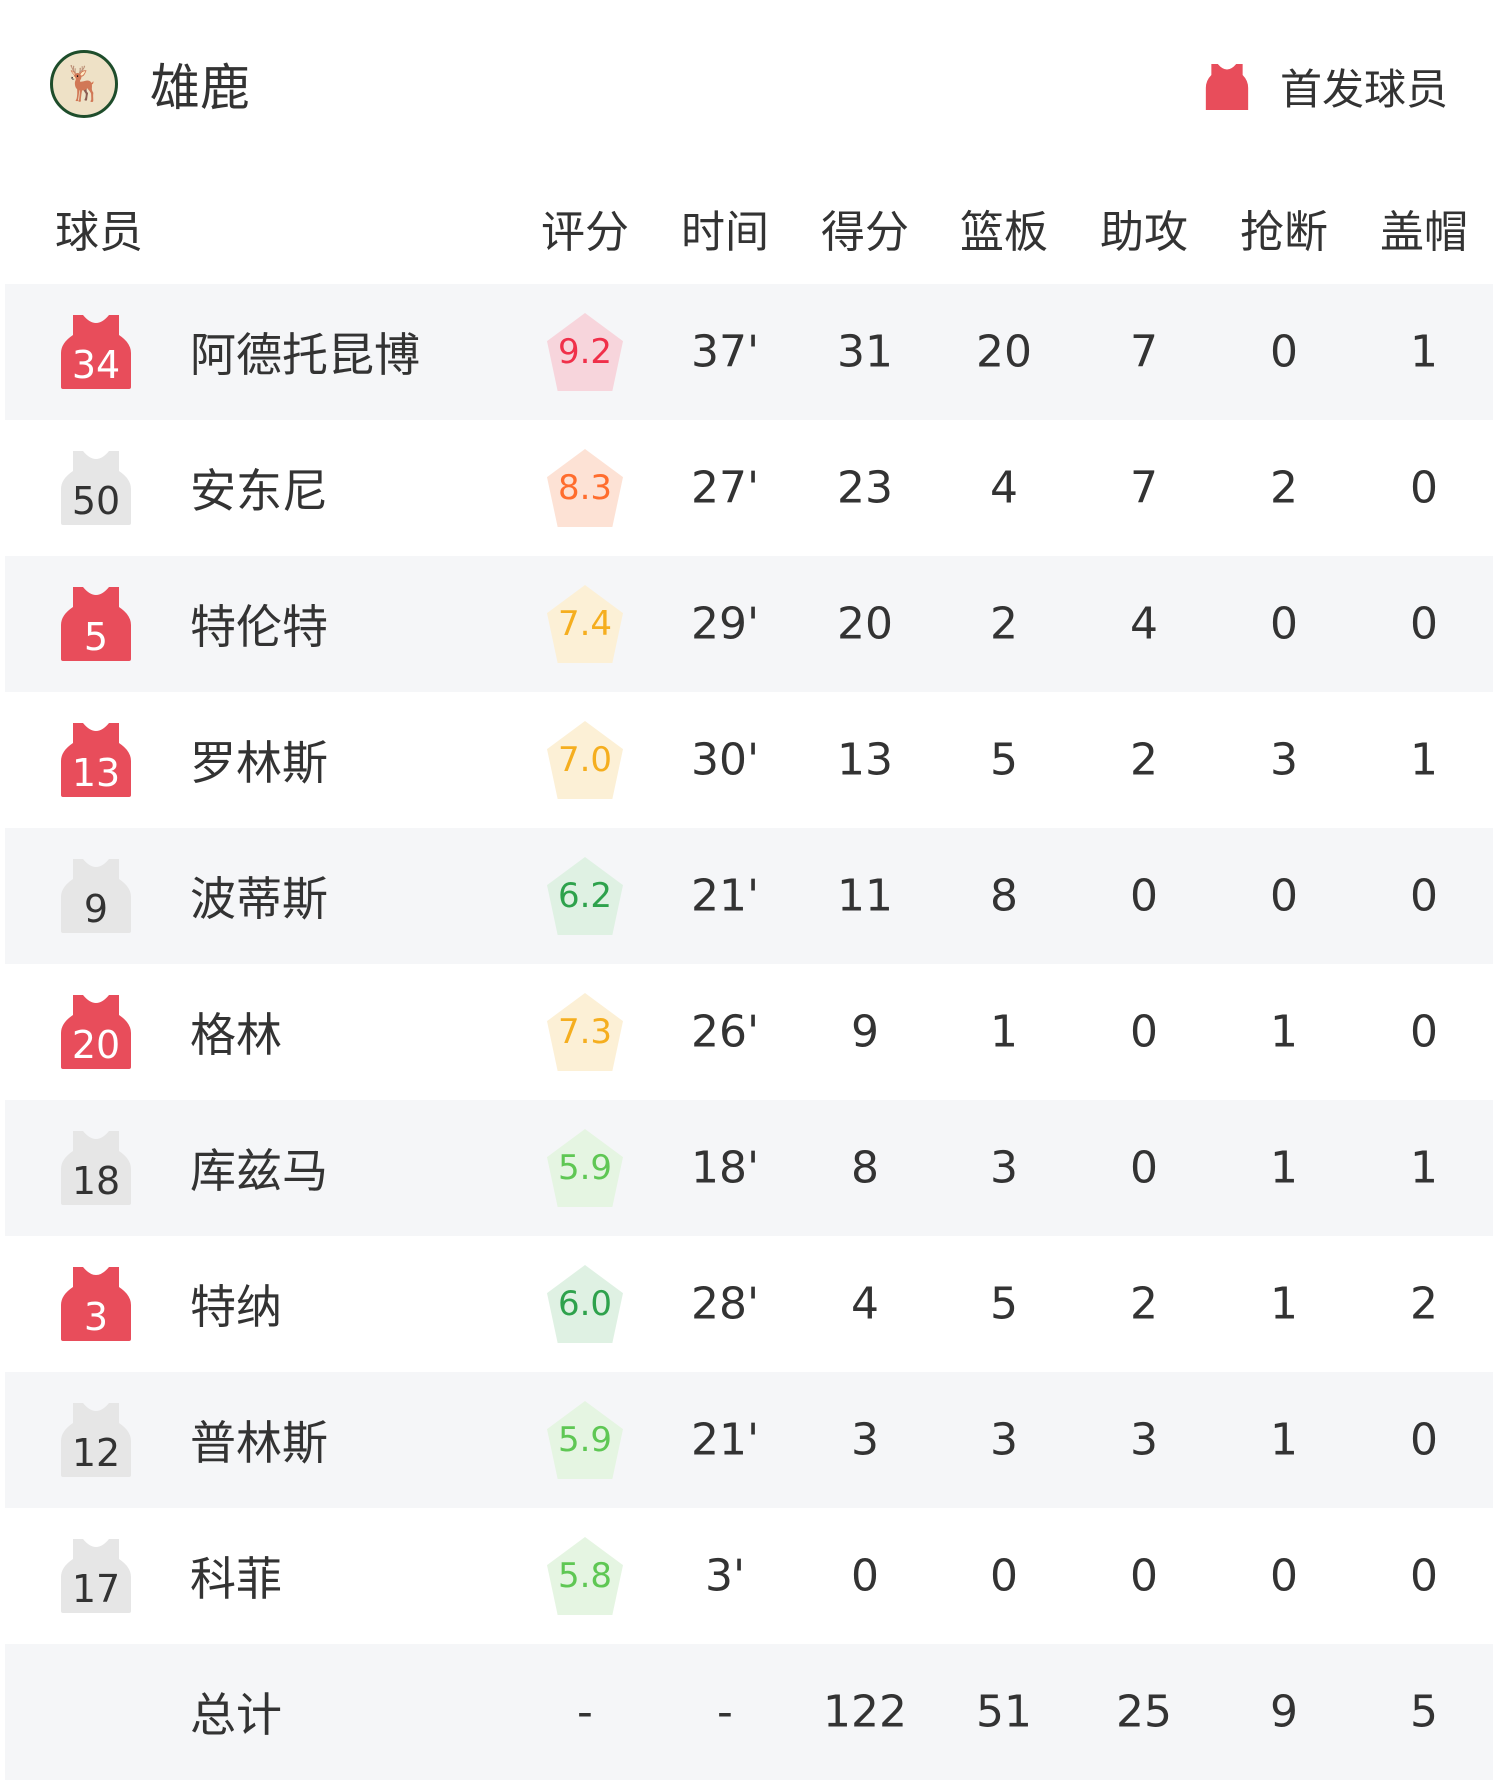 The width and height of the screenshot is (1500, 1784). Describe the element at coordinates (1144, 1440) in the screenshot. I see `stat-ast: 3` at that location.